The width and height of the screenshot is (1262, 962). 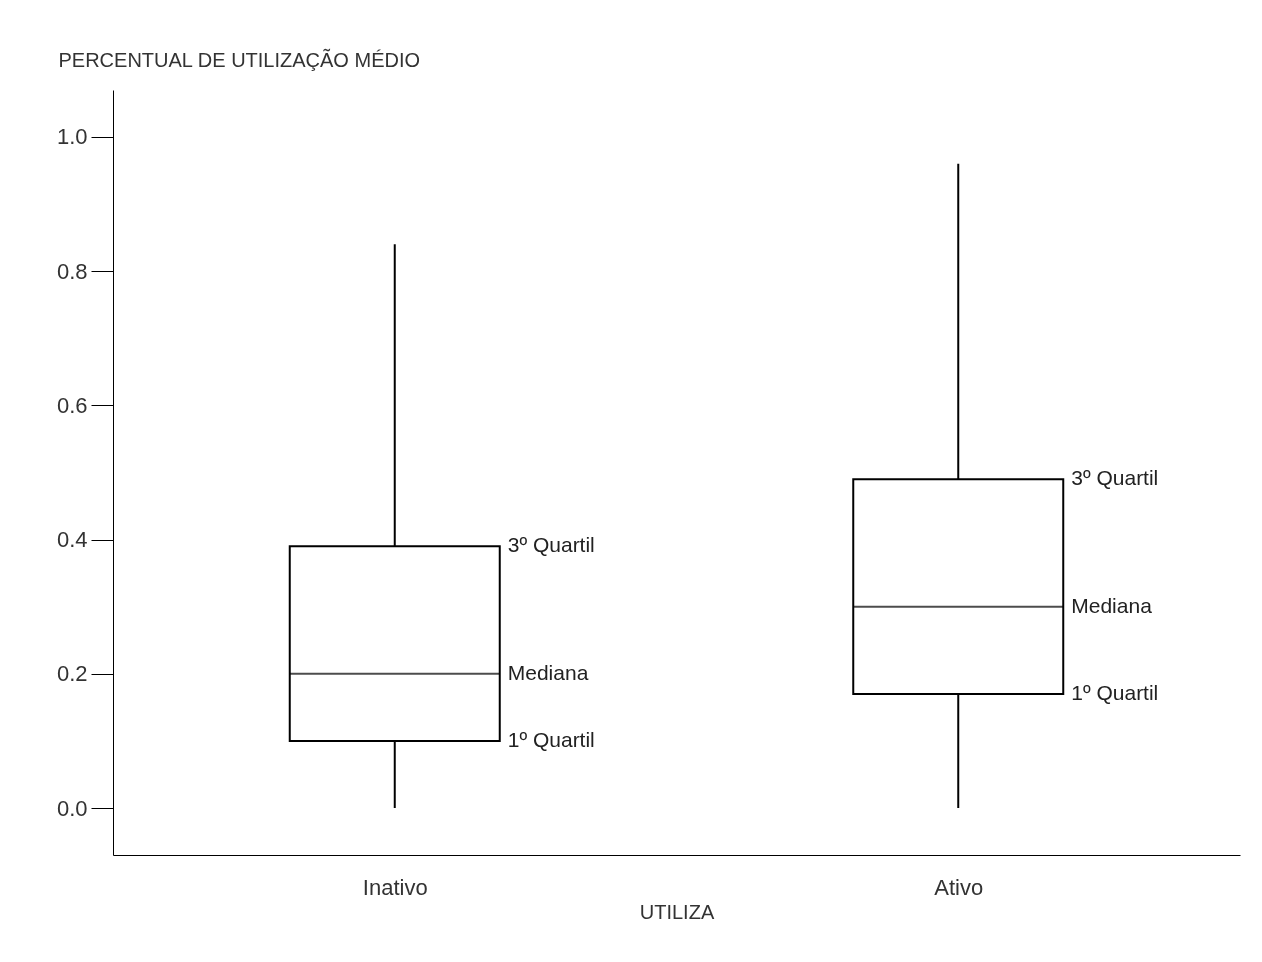 What do you see at coordinates (72, 405) in the screenshot?
I see `y-tick-label: 0.6` at bounding box center [72, 405].